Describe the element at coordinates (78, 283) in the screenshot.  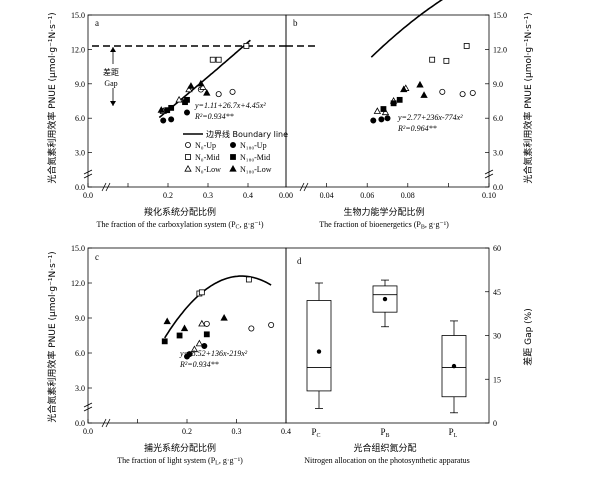
I see `c-ytick-label-12: 12.0` at that location.